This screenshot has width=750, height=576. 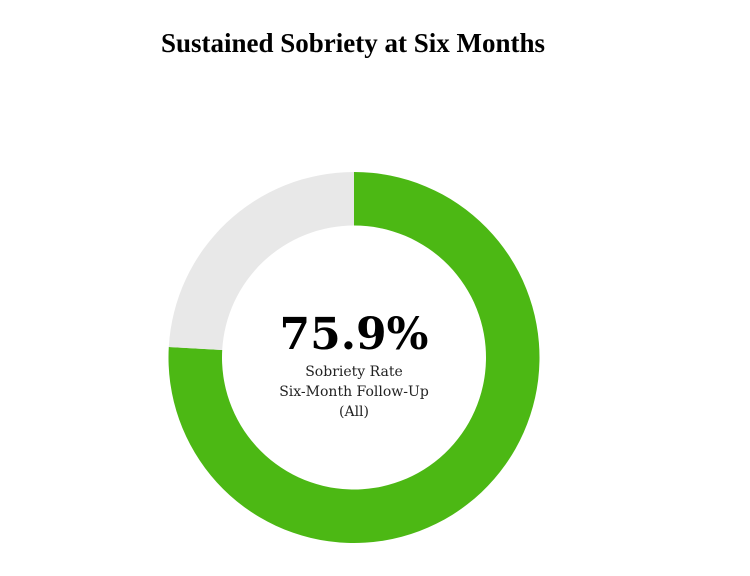 What do you see at coordinates (354, 392) in the screenshot?
I see `center-label-2: Six-Month Follow-Up` at bounding box center [354, 392].